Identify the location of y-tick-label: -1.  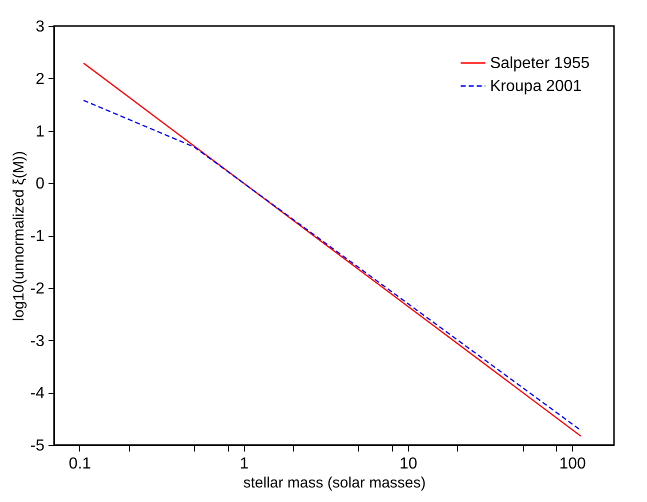
(37, 236).